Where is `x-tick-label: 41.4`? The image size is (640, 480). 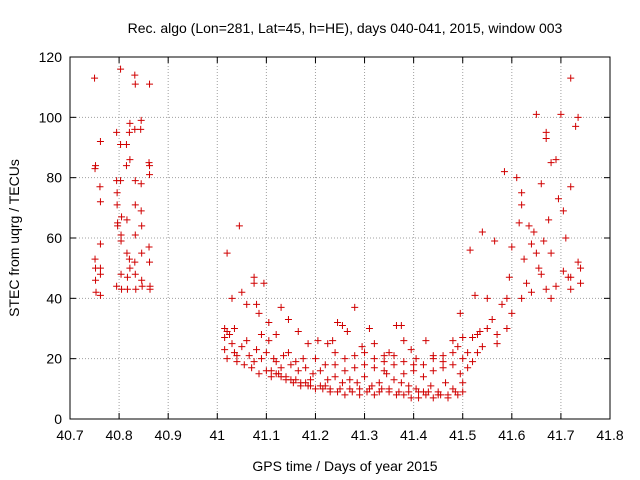 x-tick-label: 41.4 is located at coordinates (413, 435).